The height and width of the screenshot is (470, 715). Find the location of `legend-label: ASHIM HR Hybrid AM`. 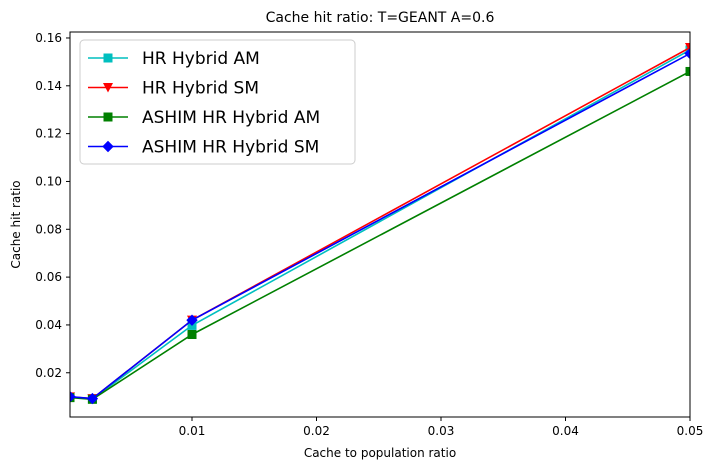

legend-label: ASHIM HR Hybrid AM is located at coordinates (231, 118).